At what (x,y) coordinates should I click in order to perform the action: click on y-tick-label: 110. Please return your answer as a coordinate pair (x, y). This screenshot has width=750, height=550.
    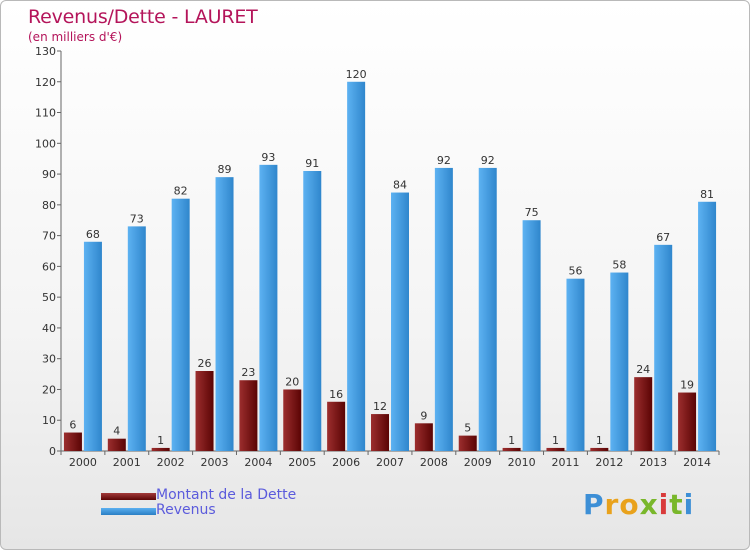
    Looking at the image, I should click on (45, 113).